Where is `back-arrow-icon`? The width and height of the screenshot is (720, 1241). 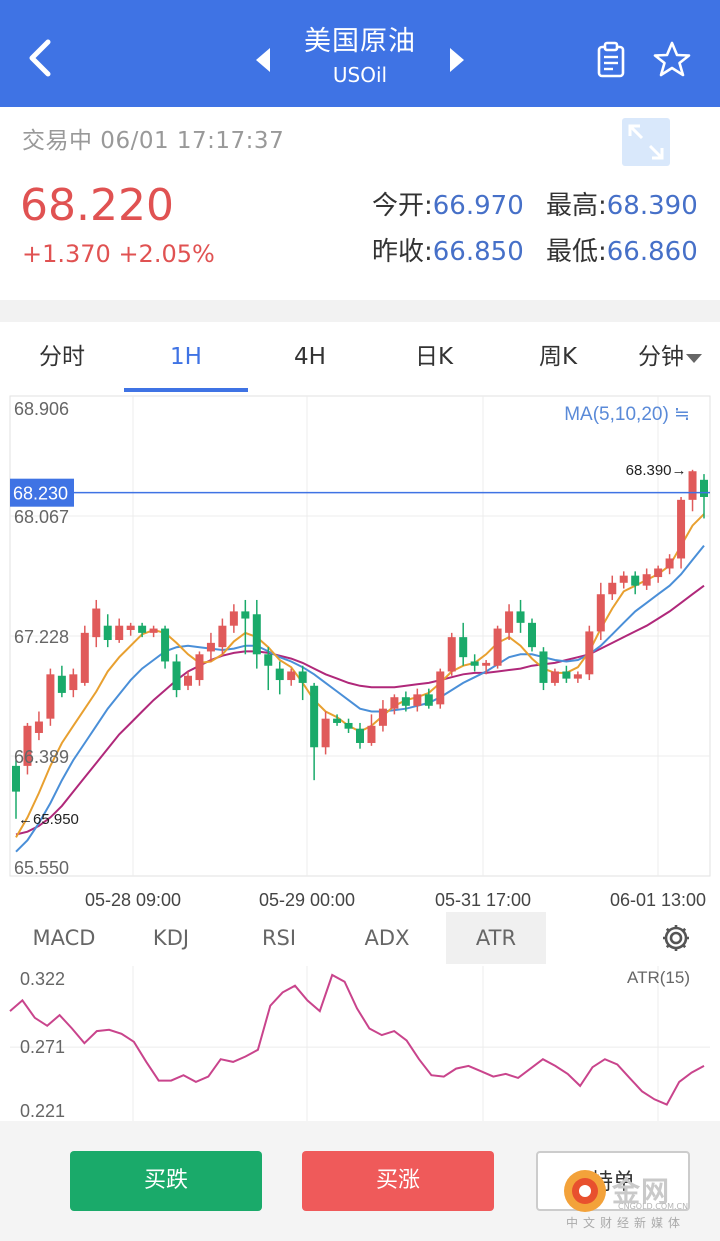 back-arrow-icon is located at coordinates (42, 58).